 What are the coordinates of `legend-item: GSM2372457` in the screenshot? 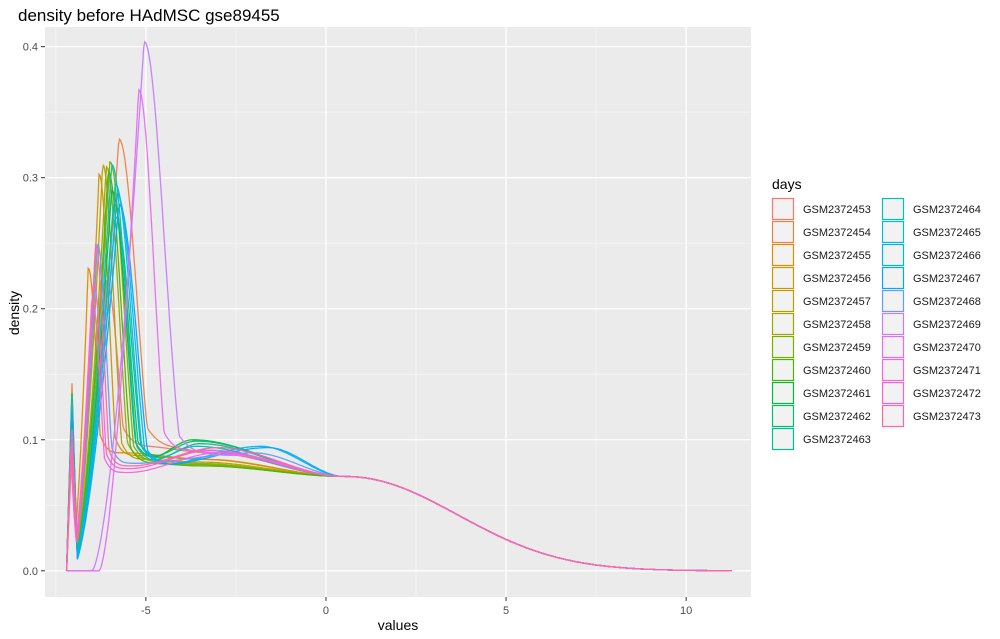 It's located at (821, 301).